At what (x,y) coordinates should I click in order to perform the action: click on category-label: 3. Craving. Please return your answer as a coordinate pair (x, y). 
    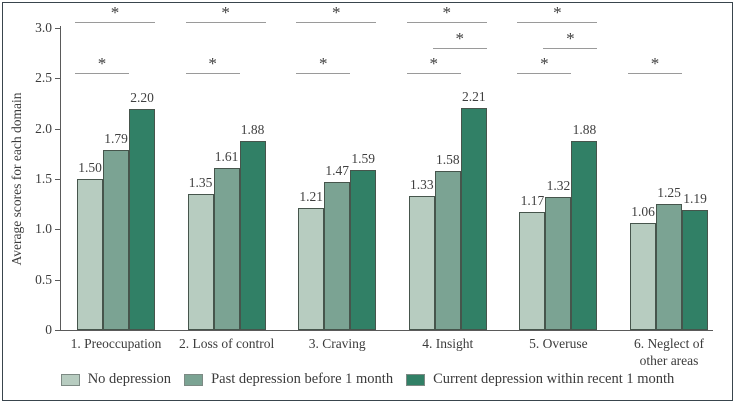
    Looking at the image, I should click on (337, 343).